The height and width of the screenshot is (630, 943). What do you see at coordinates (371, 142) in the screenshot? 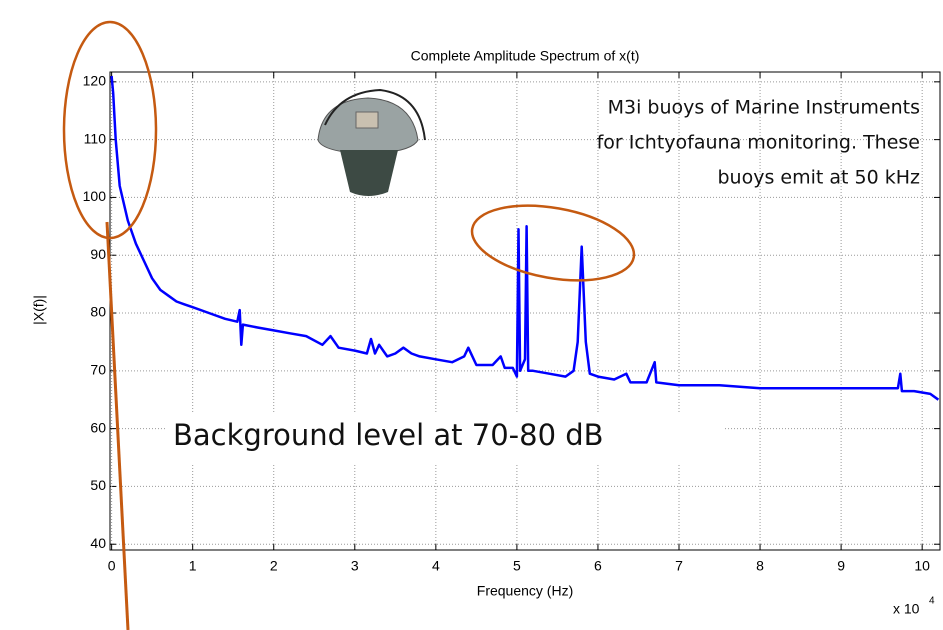
I see `buoy-image` at bounding box center [371, 142].